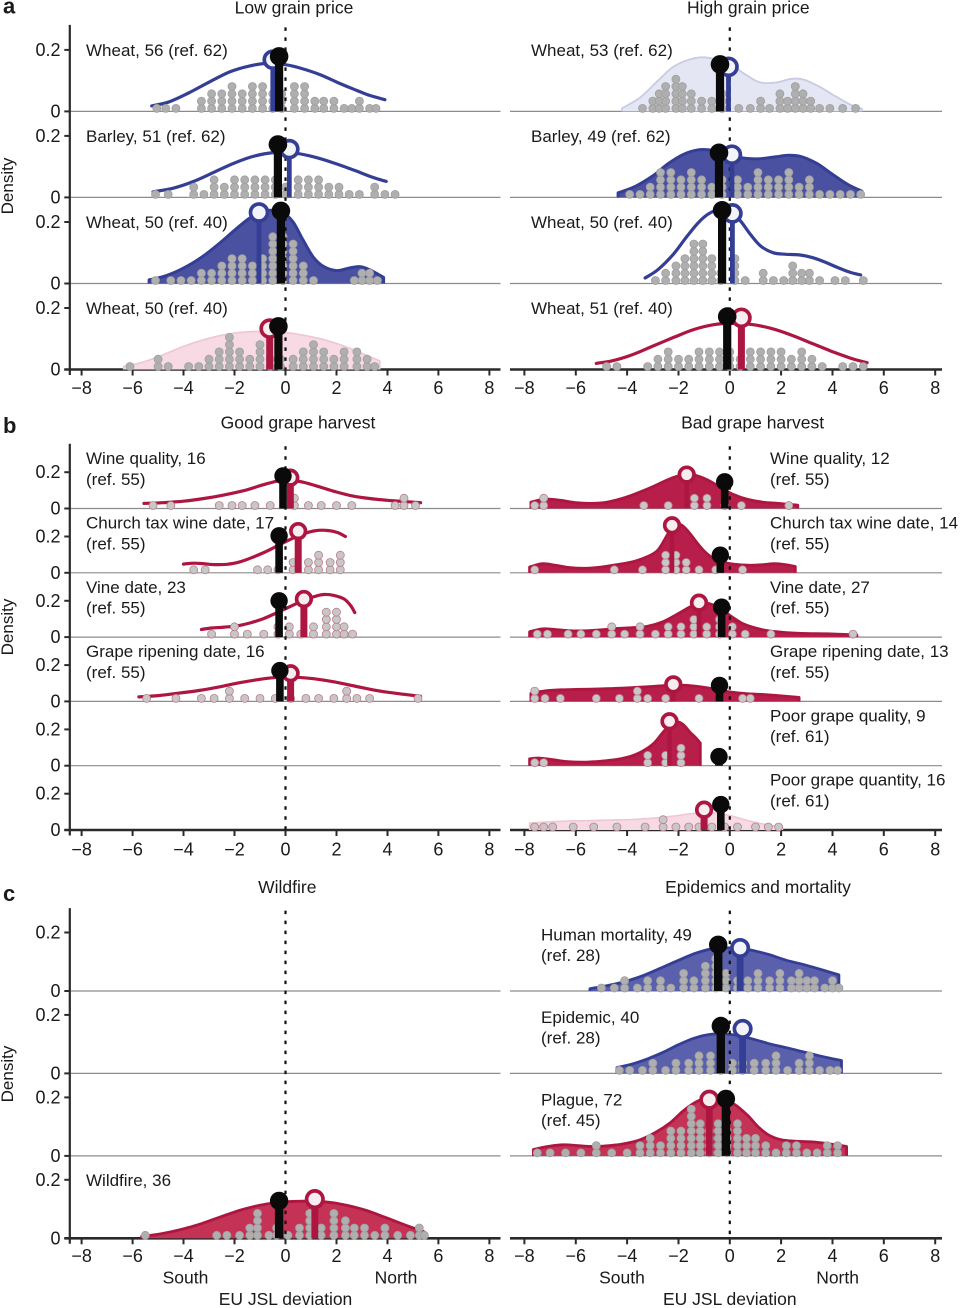 The image size is (960, 1308). What do you see at coordinates (146, 458) in the screenshot?
I see `svg-text: Wine quality, 16` at bounding box center [146, 458].